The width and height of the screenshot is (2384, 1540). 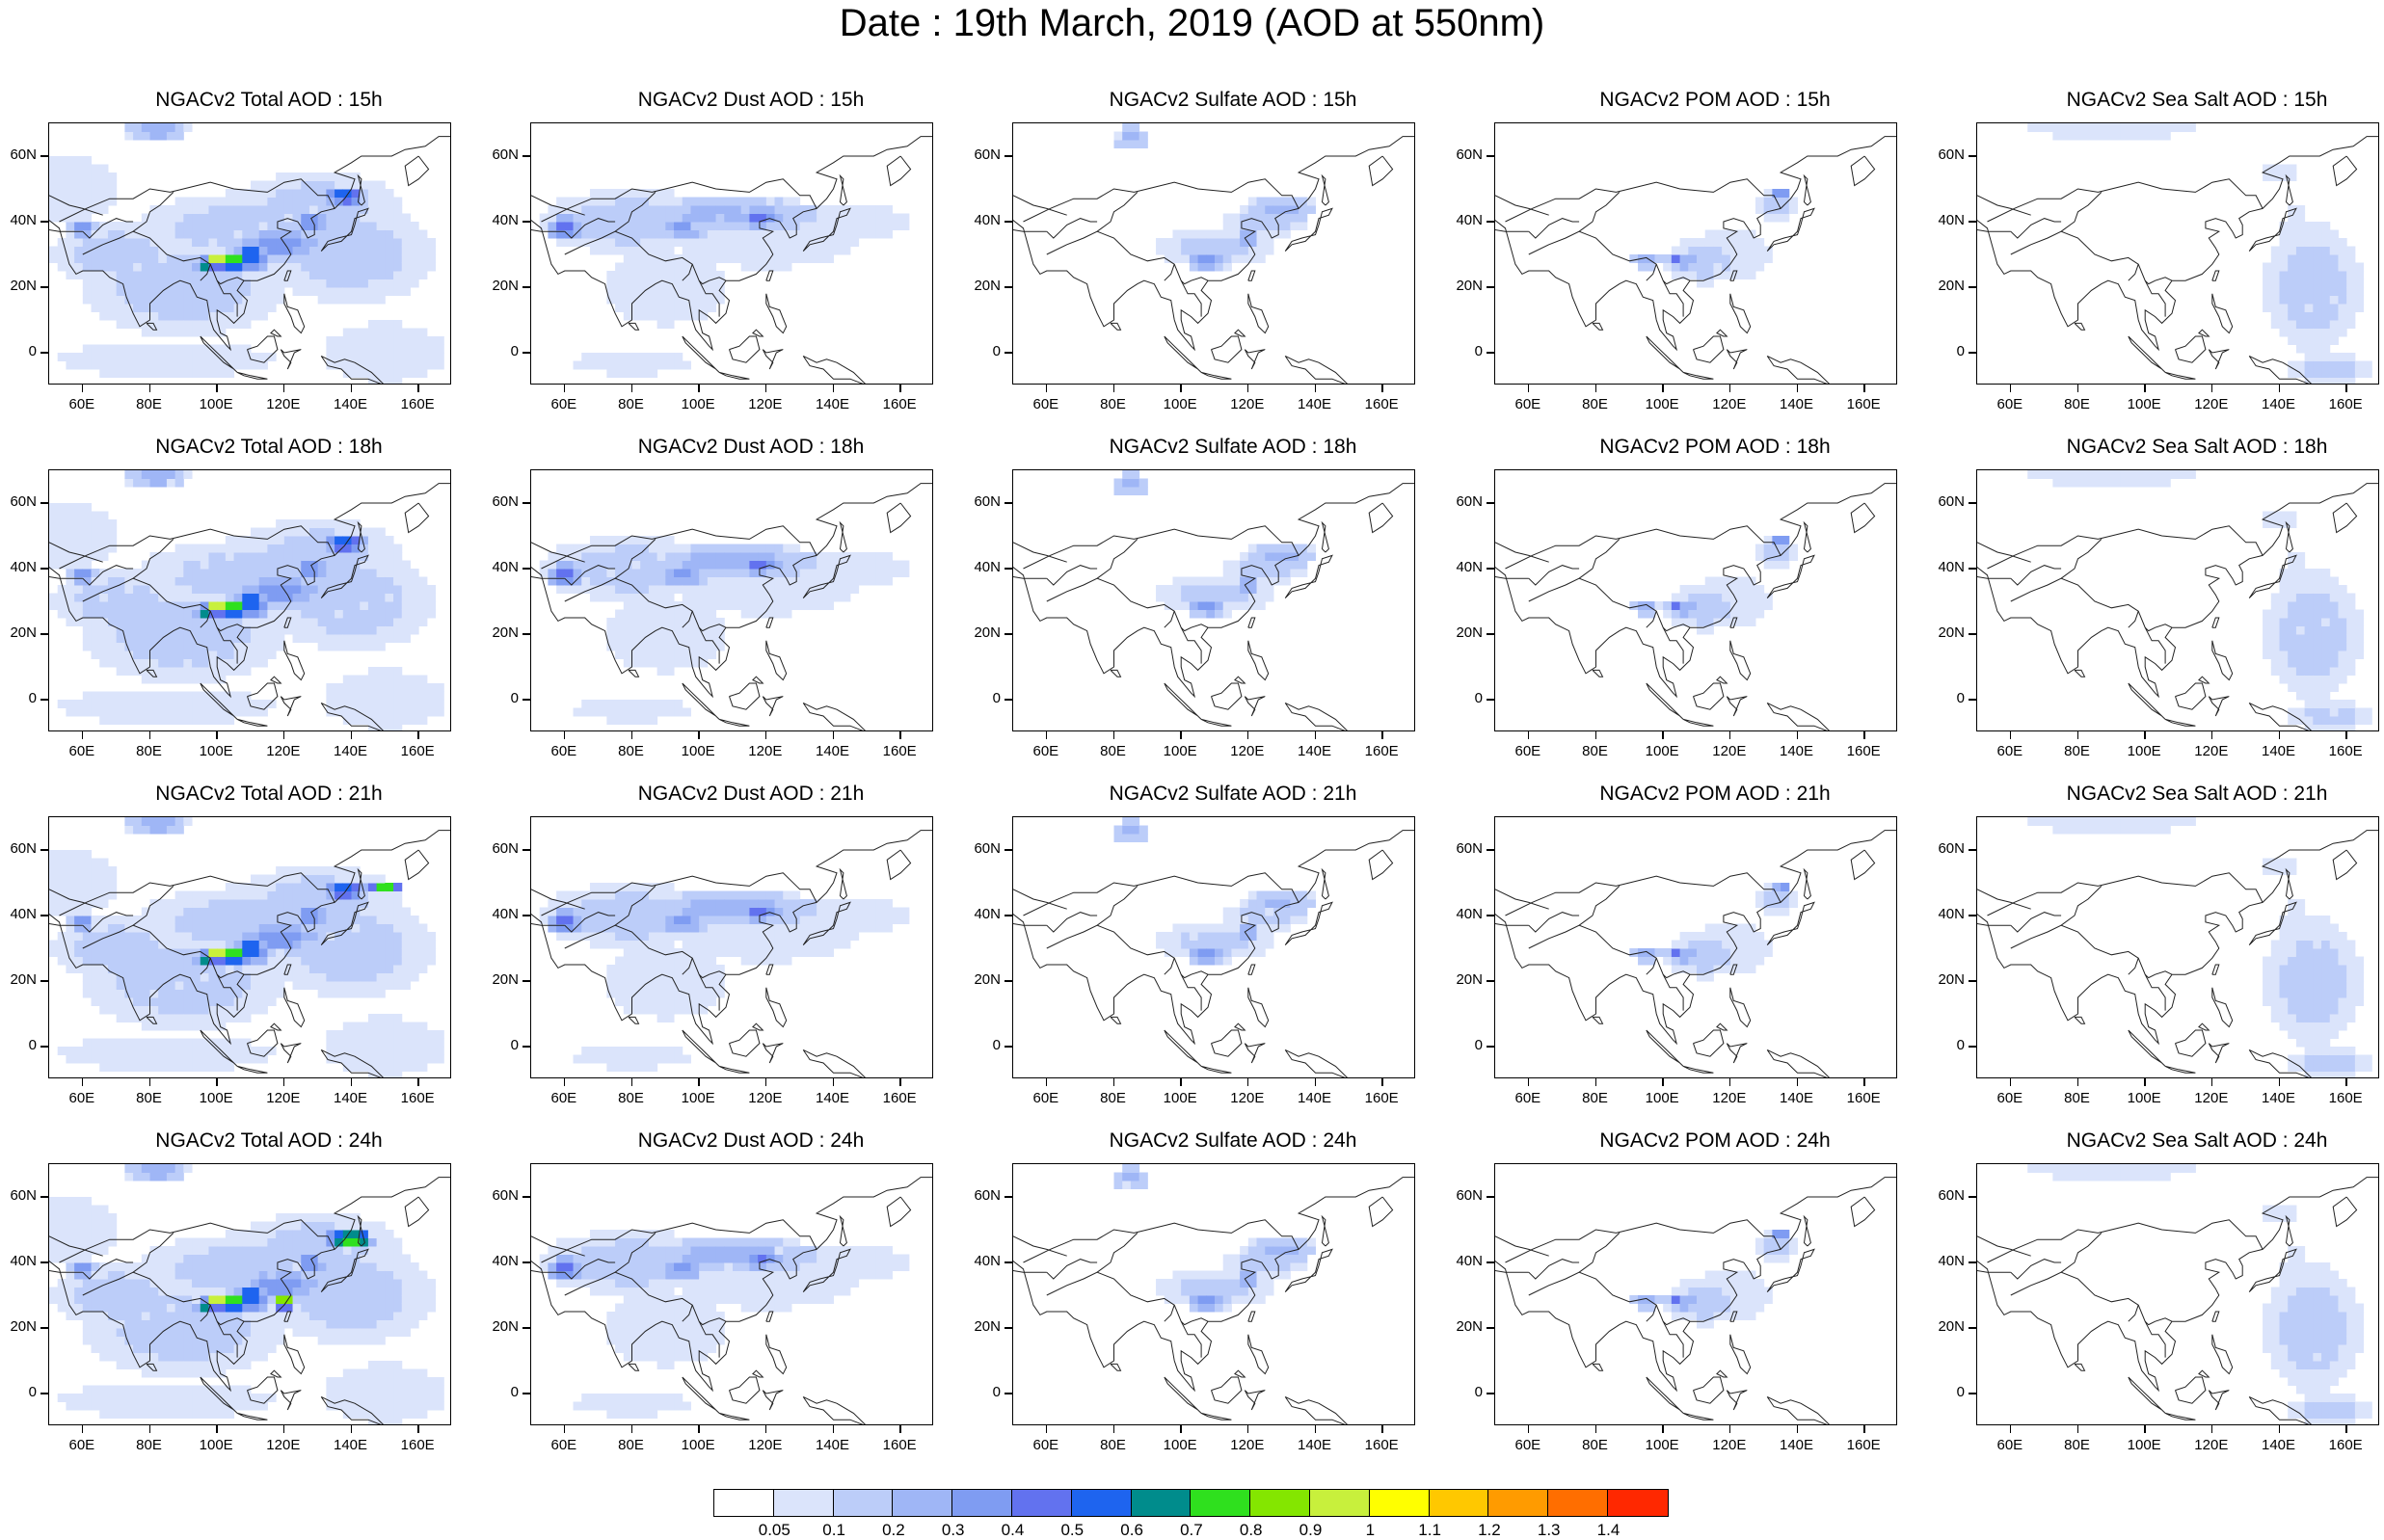 What do you see at coordinates (18, 633) in the screenshot?
I see `lat-tick-label: 20N` at bounding box center [18, 633].